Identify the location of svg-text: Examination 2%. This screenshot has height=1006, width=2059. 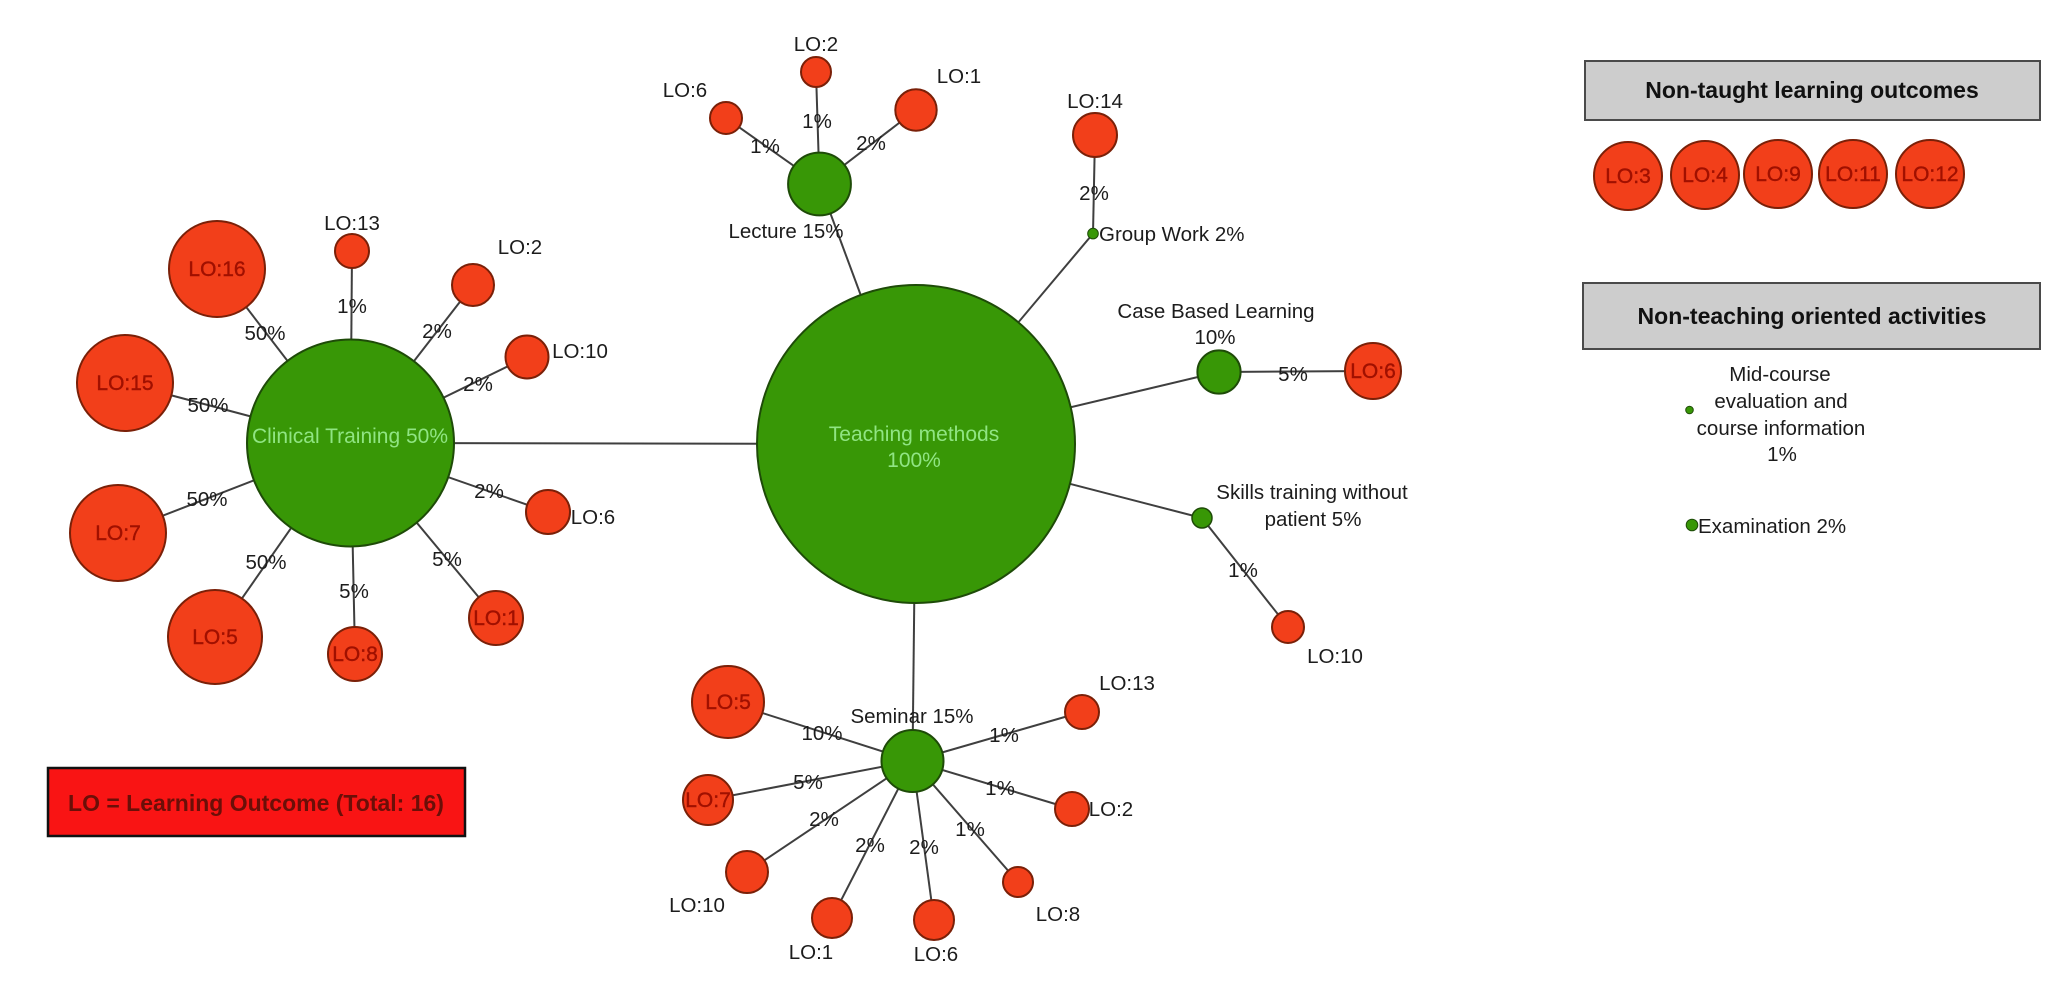
(1772, 526).